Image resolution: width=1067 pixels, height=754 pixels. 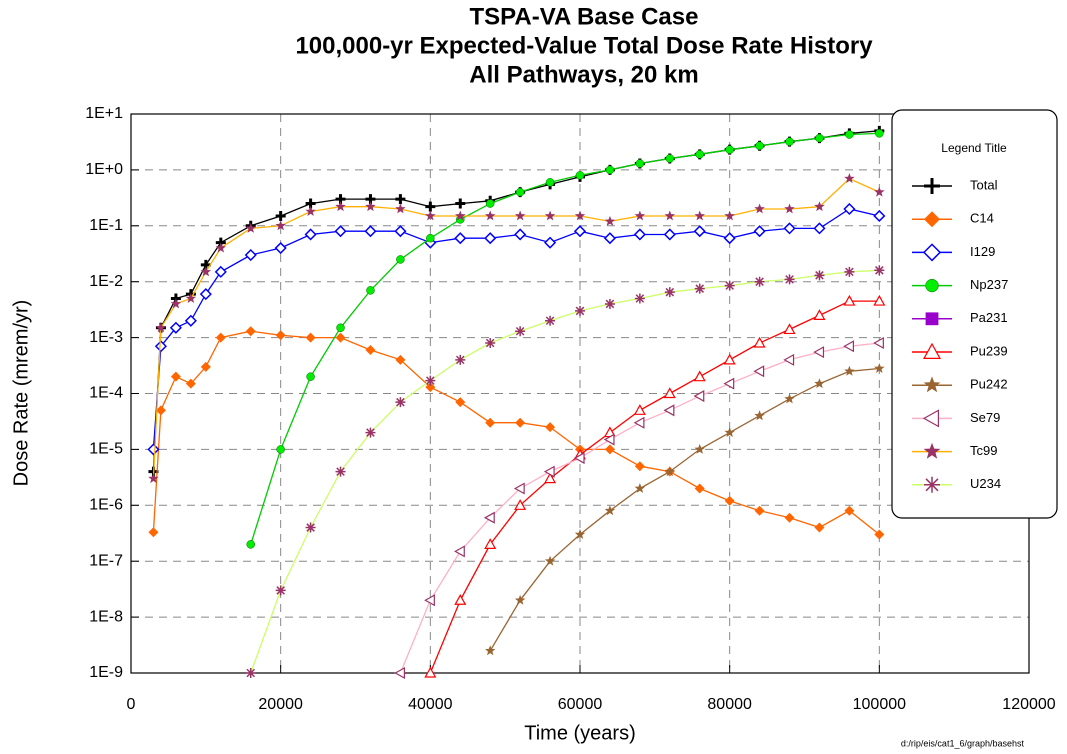 What do you see at coordinates (989, 384) in the screenshot?
I see `legend-label: Pu242` at bounding box center [989, 384].